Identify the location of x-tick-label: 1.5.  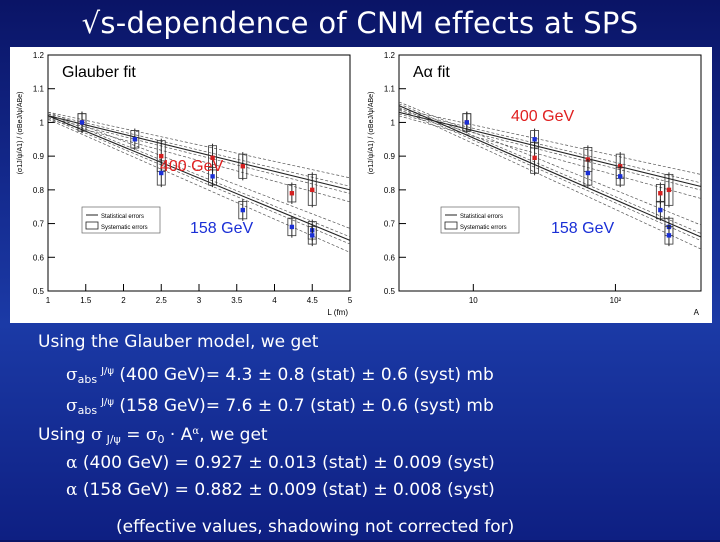
(86, 300).